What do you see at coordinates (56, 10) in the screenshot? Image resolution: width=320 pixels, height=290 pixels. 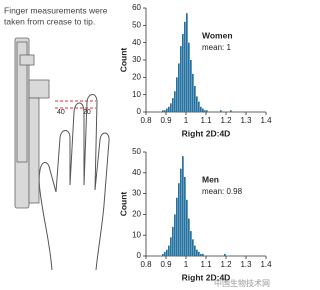 I see `caption-line: Finger measurements were` at bounding box center [56, 10].